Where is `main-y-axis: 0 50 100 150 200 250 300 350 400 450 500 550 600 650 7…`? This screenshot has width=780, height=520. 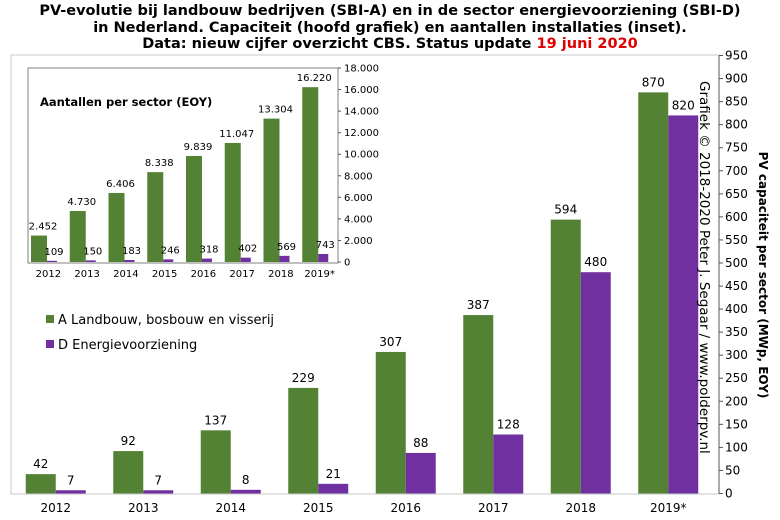 main-y-axis: 0 50 100 150 200 250 300 350 400 450 500 550 600 650 7… is located at coordinates (733, 275).